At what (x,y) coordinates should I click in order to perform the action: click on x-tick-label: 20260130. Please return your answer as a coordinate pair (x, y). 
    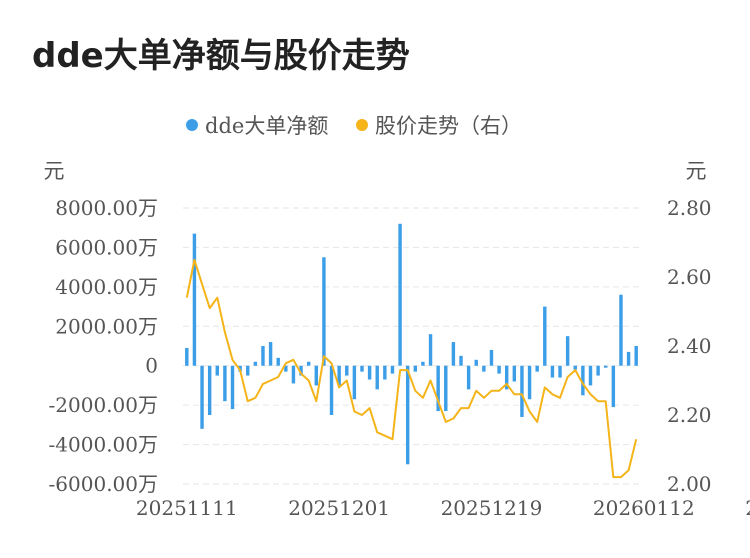
    Looking at the image, I should click on (747, 508).